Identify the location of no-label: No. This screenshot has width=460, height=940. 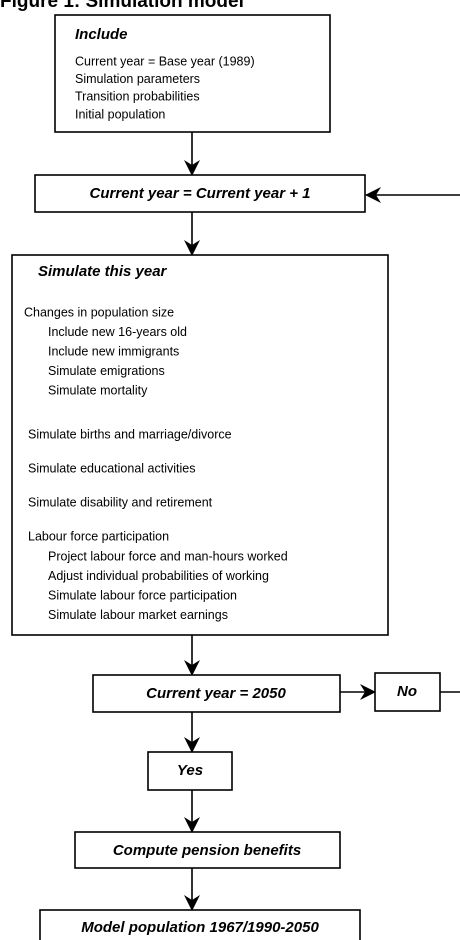
(407, 691).